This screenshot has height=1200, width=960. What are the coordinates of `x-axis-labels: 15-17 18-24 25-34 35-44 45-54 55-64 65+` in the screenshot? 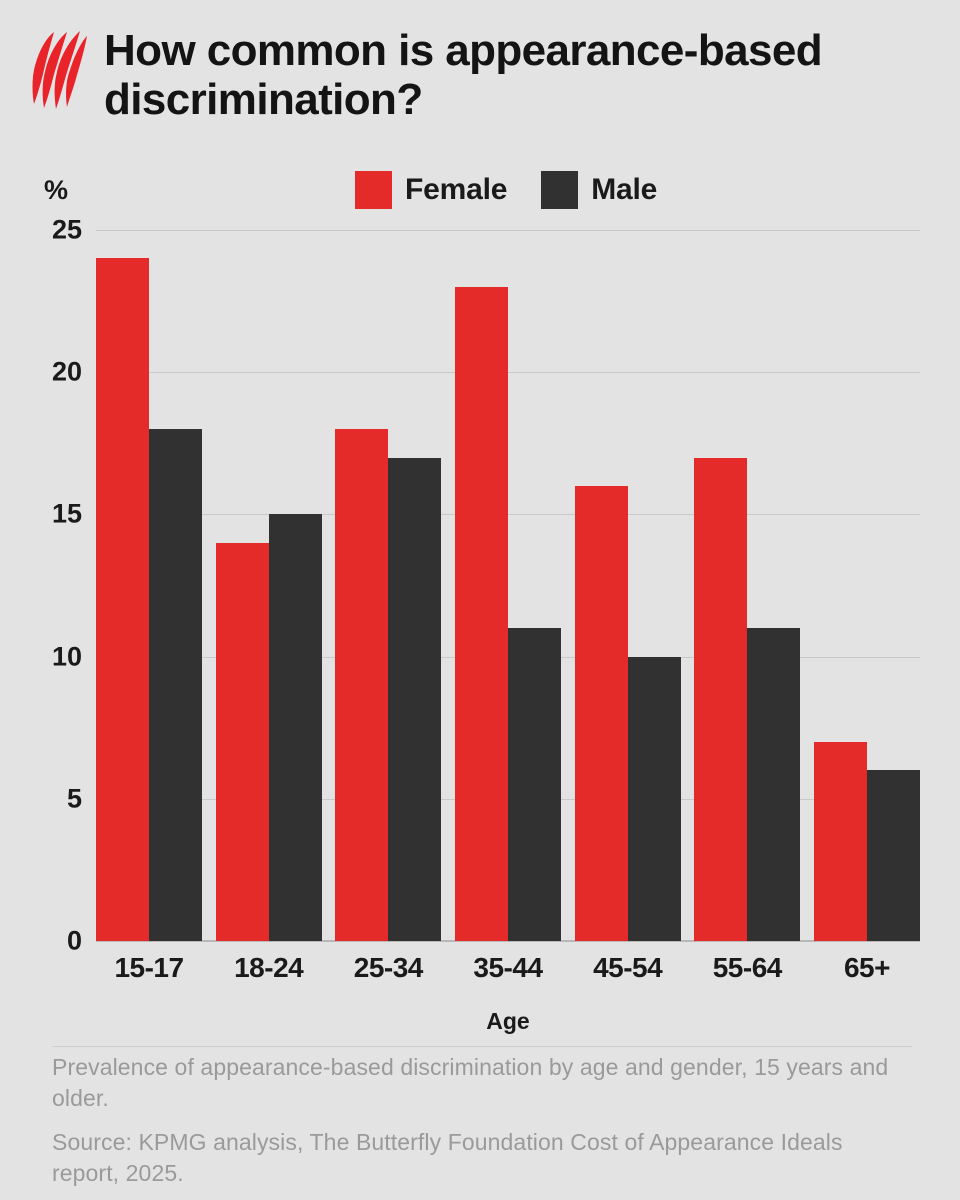 It's located at (508, 968).